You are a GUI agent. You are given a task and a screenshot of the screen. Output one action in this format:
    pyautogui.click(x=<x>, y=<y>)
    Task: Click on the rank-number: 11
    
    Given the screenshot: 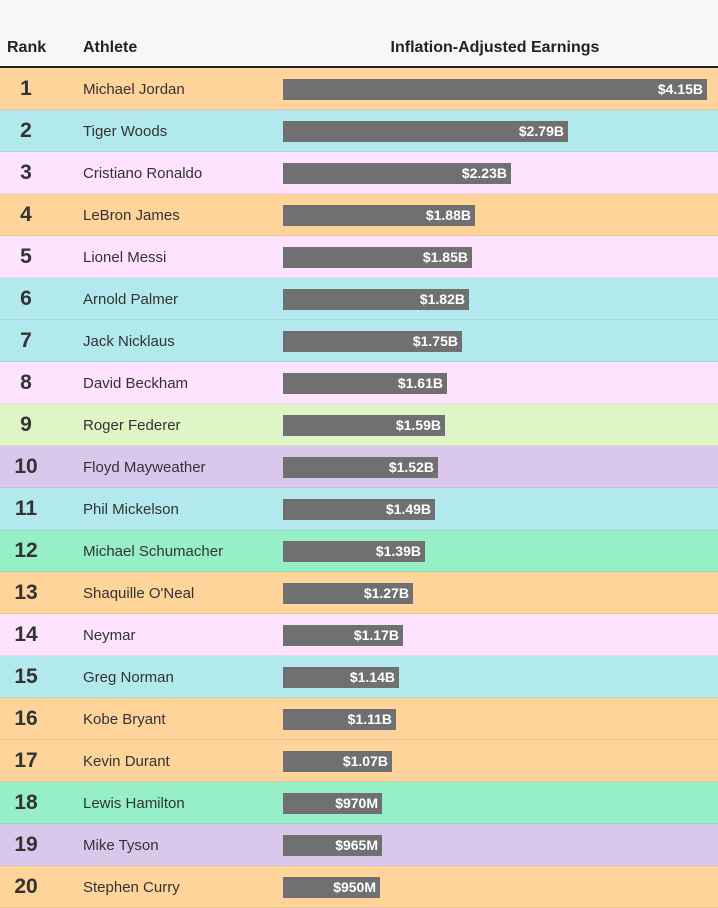 What is the action you would take?
    pyautogui.click(x=26, y=508)
    